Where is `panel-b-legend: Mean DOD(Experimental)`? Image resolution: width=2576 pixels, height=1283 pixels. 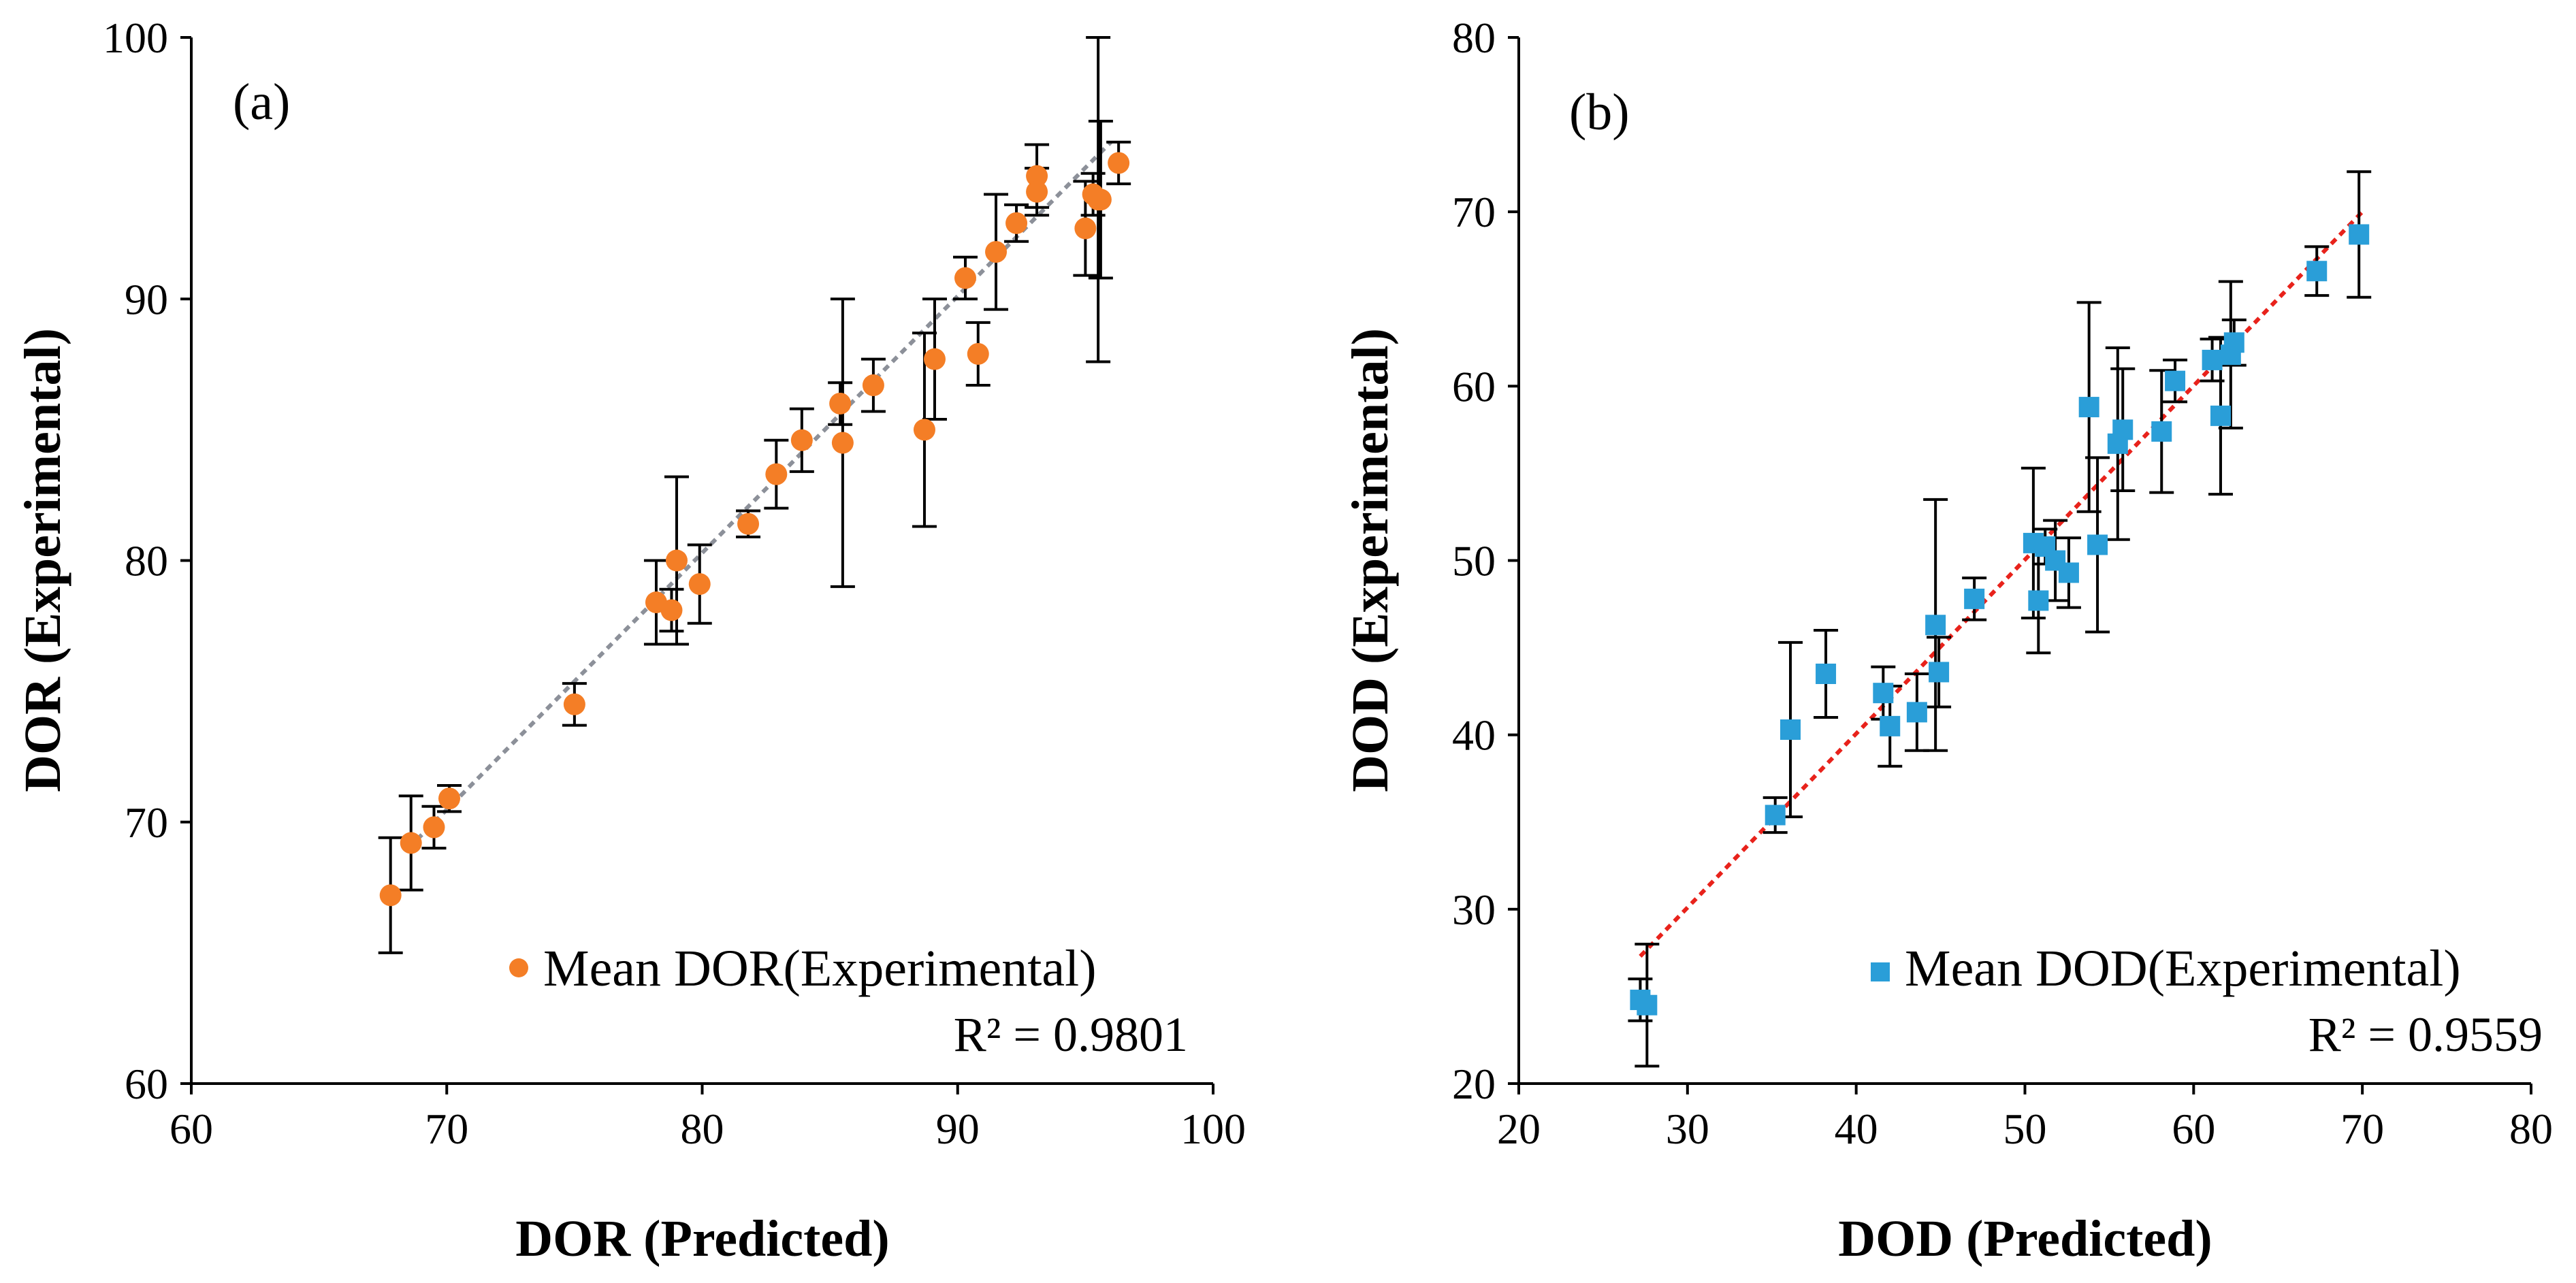
panel-b-legend: Mean DOD(Experimental) is located at coordinates (2166, 968).